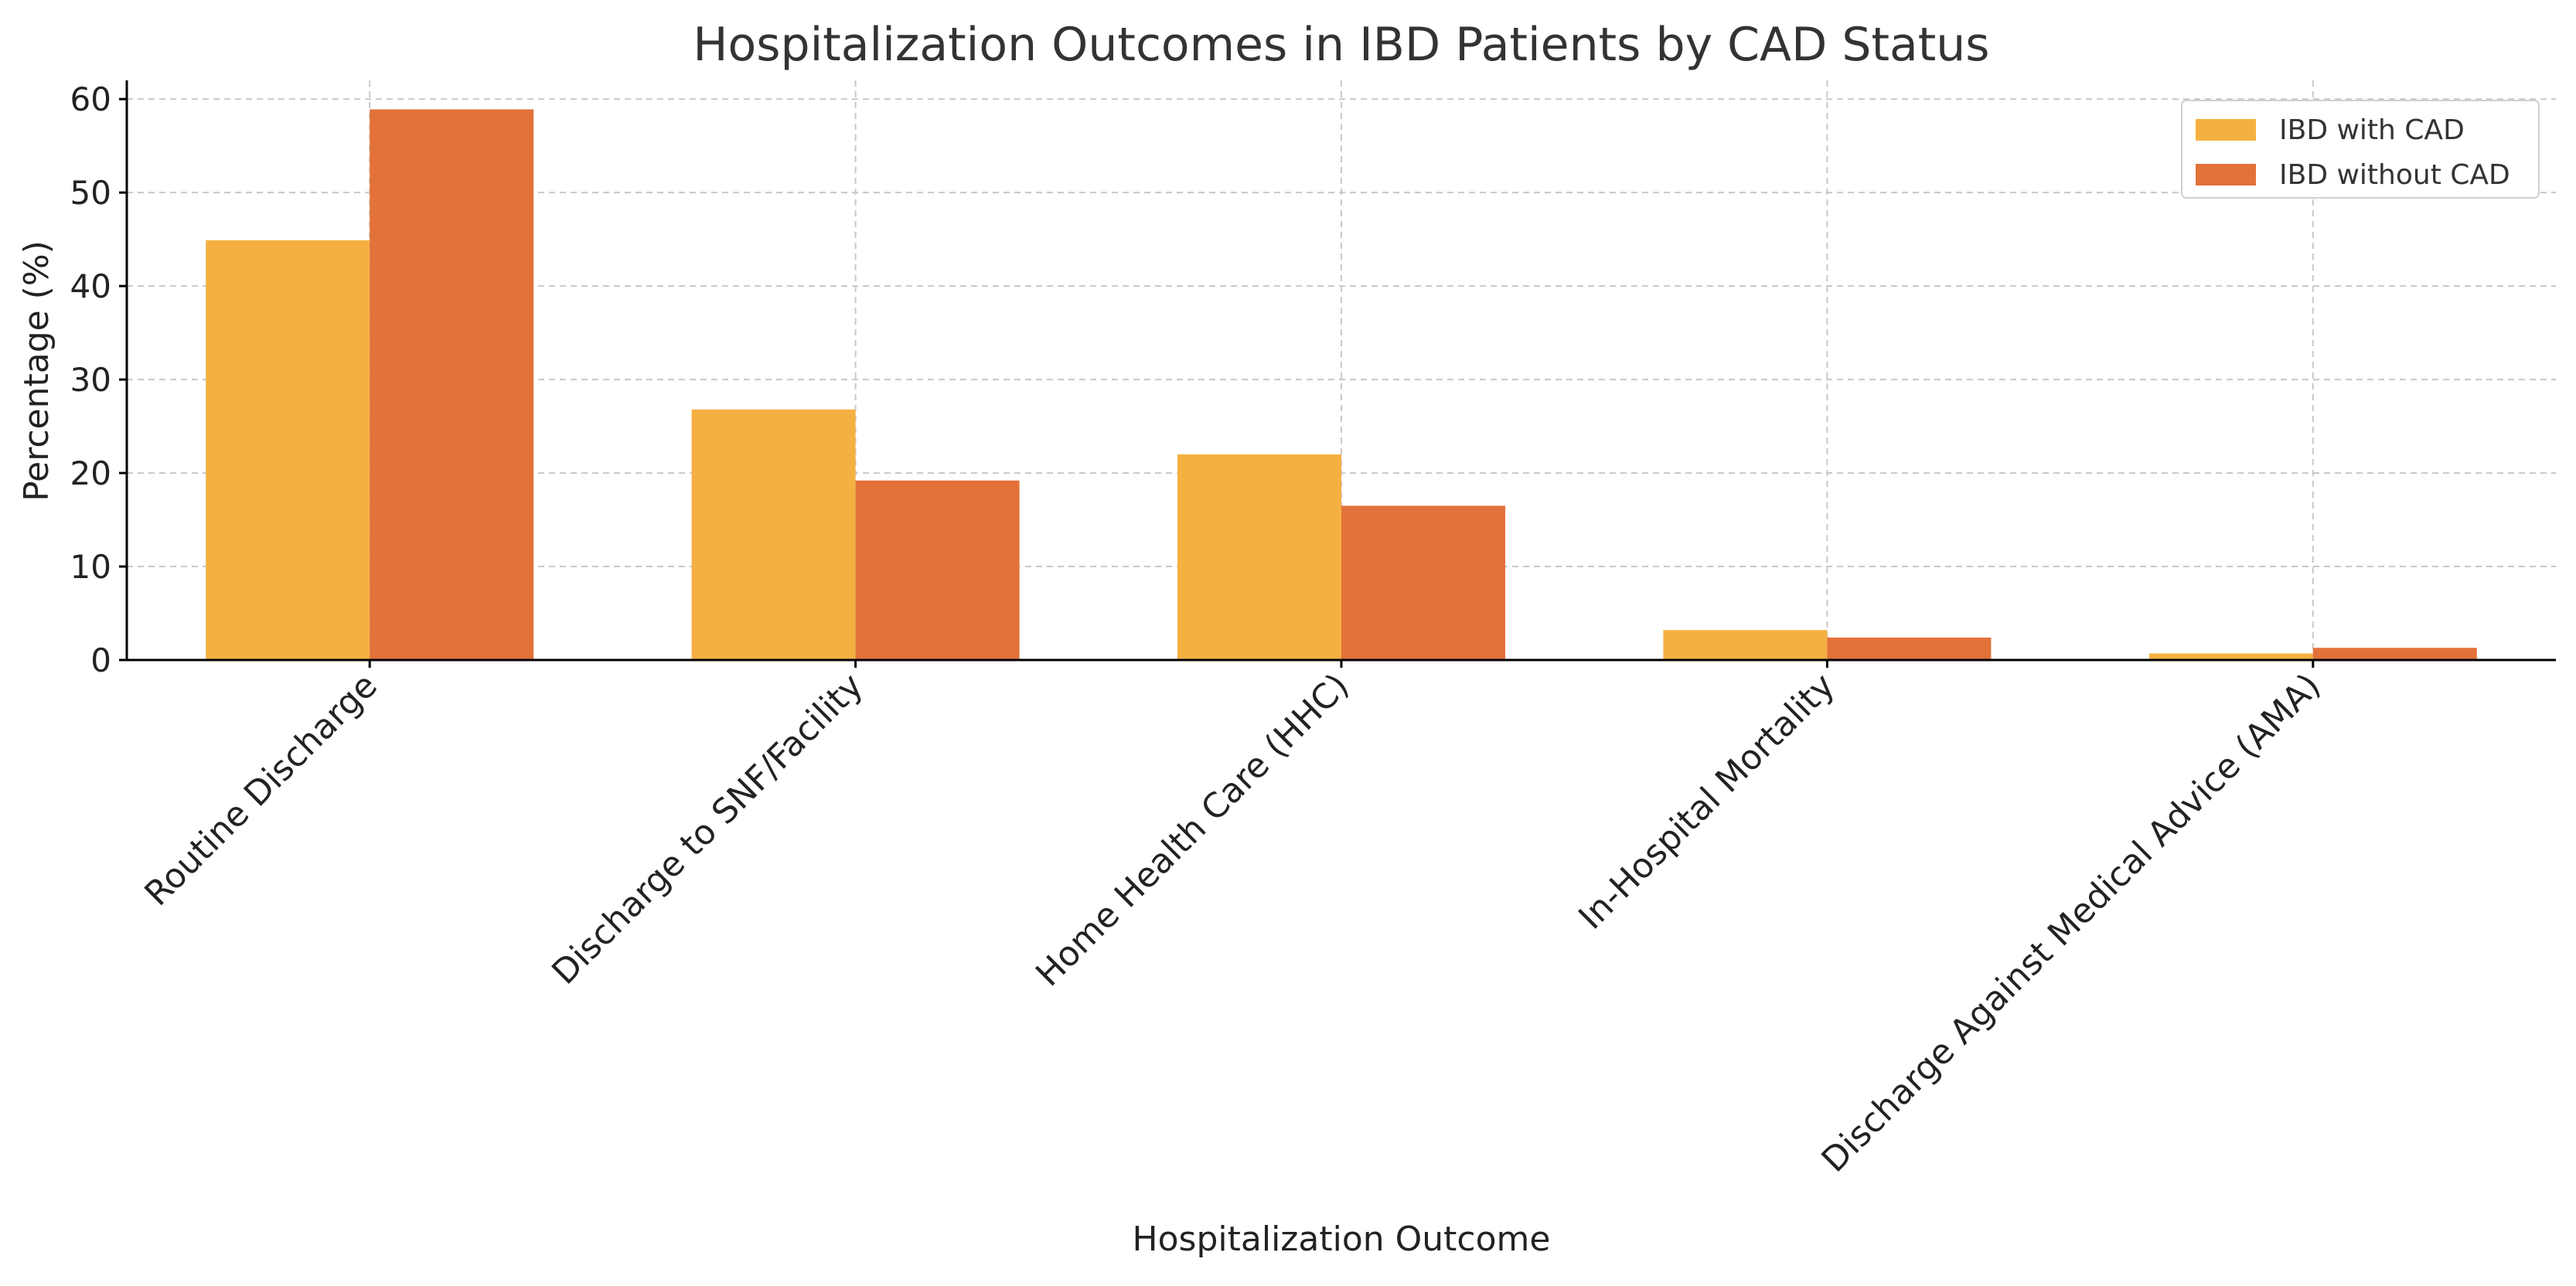  I want to click on y-tick-label: 10, so click(90, 567).